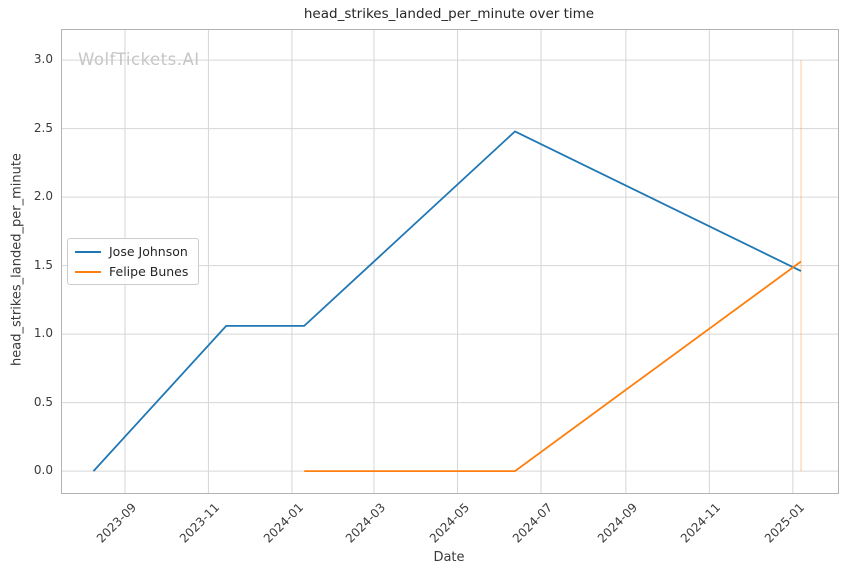 The height and width of the screenshot is (575, 844). I want to click on legend-item: Felipe Bunes, so click(131, 271).